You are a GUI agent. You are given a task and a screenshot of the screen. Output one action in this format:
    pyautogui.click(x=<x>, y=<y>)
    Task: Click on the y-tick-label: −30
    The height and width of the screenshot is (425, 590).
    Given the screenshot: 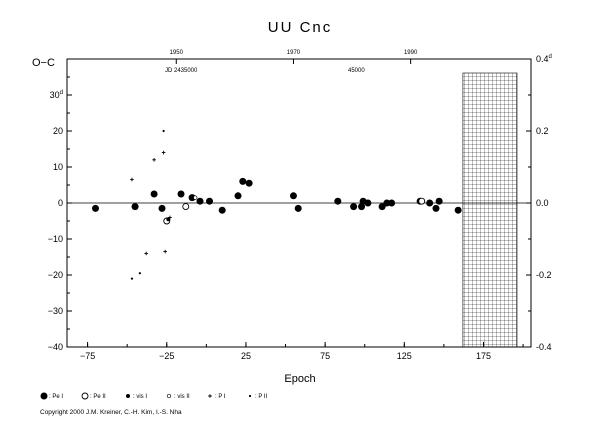 What is the action you would take?
    pyautogui.click(x=55, y=311)
    